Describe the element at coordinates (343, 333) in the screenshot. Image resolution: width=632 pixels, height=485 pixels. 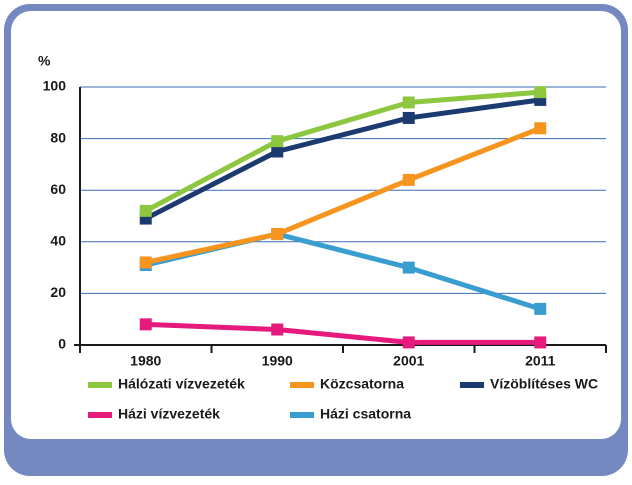
I see `series-line` at that location.